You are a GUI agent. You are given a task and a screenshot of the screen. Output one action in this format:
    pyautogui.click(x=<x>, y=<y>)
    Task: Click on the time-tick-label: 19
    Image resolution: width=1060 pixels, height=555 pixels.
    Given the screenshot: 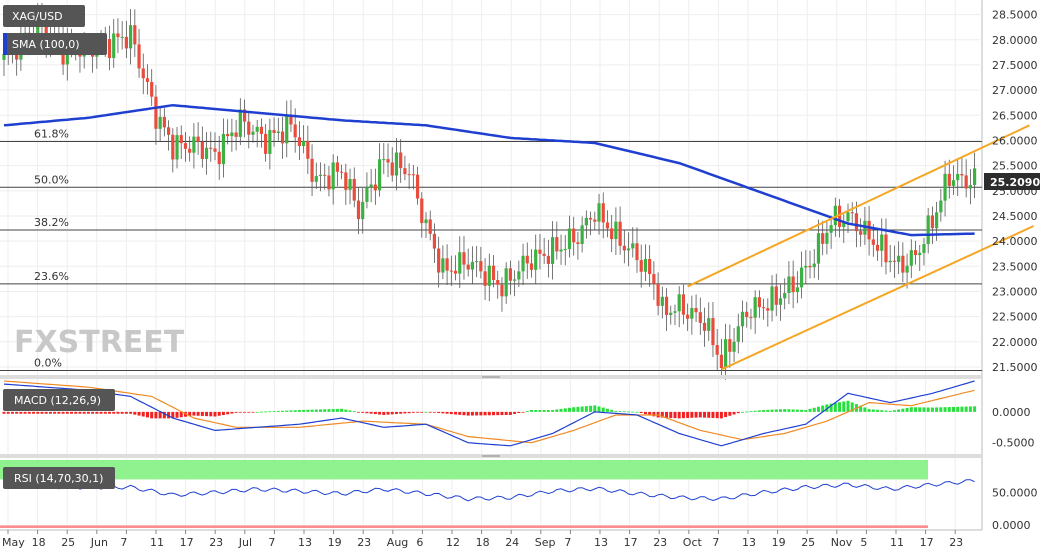 What is the action you would take?
    pyautogui.click(x=335, y=542)
    